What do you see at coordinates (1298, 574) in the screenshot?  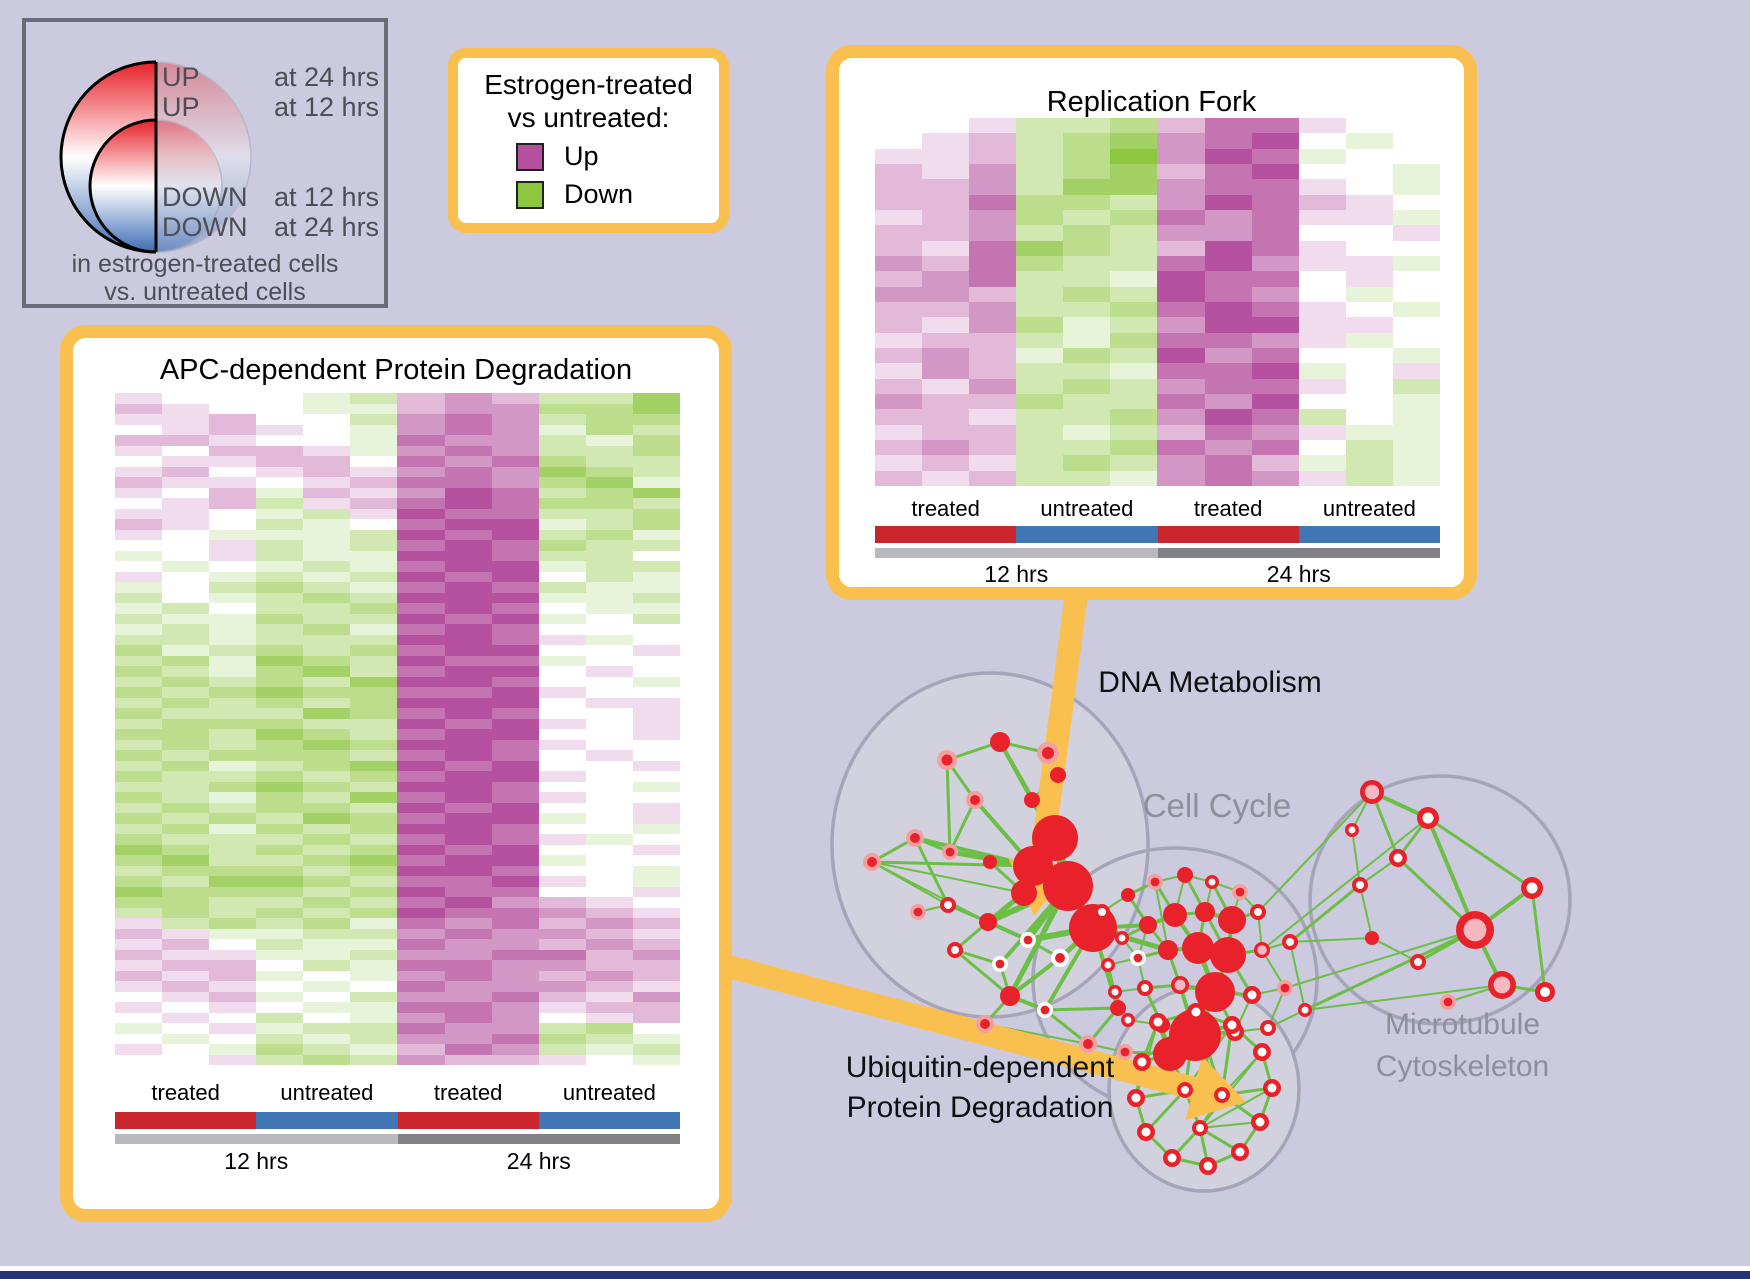 I see `time-label: 24 hrs` at bounding box center [1298, 574].